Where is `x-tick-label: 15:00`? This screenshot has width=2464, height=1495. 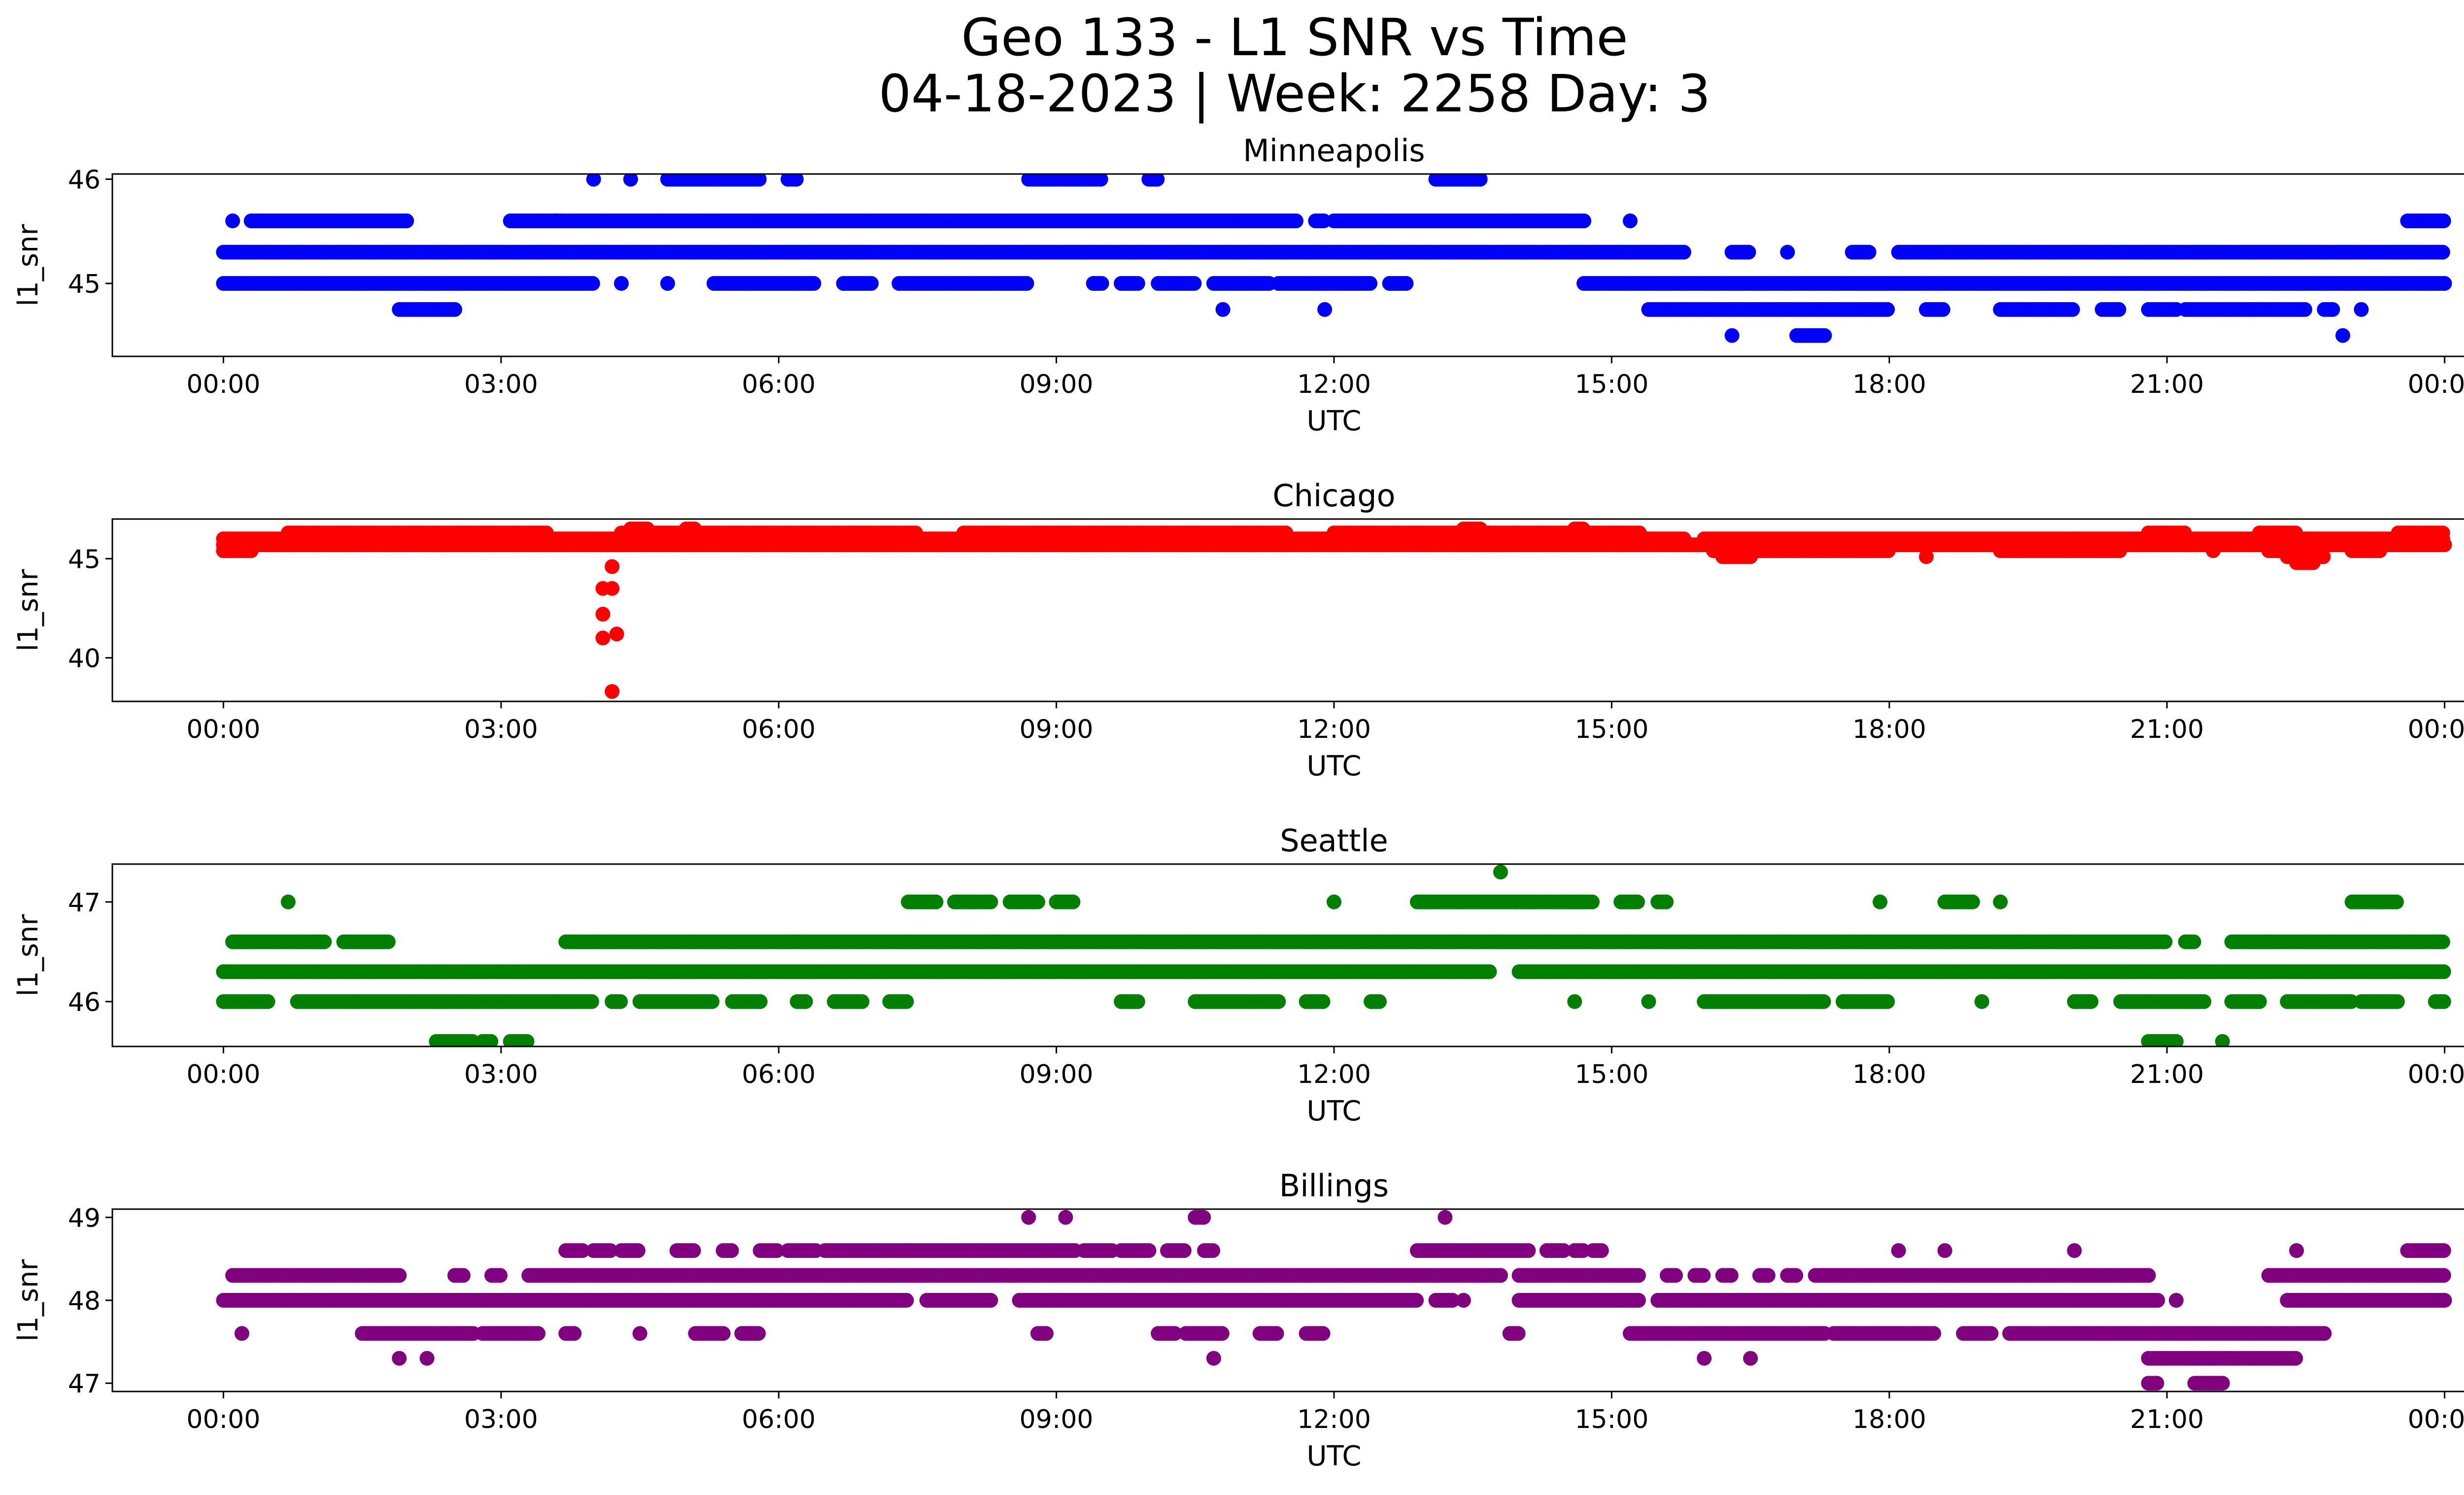 x-tick-label: 15:00 is located at coordinates (1611, 729).